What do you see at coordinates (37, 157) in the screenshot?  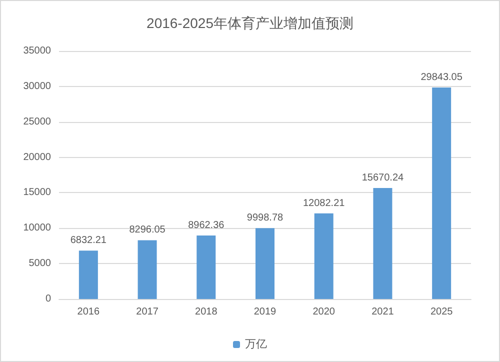 I see `y-tick-label: 20000` at bounding box center [37, 157].